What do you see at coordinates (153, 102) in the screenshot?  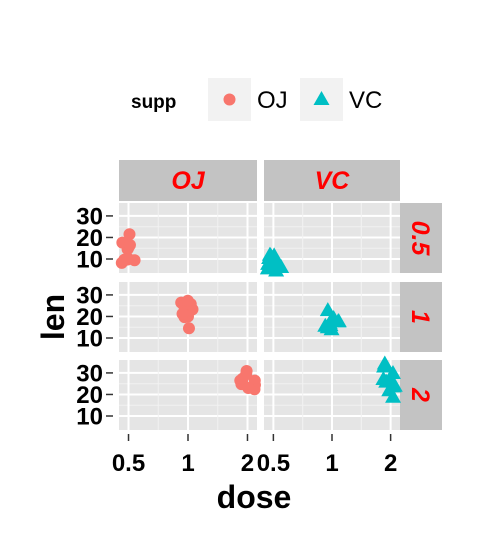 I see `legend-title: supp` at bounding box center [153, 102].